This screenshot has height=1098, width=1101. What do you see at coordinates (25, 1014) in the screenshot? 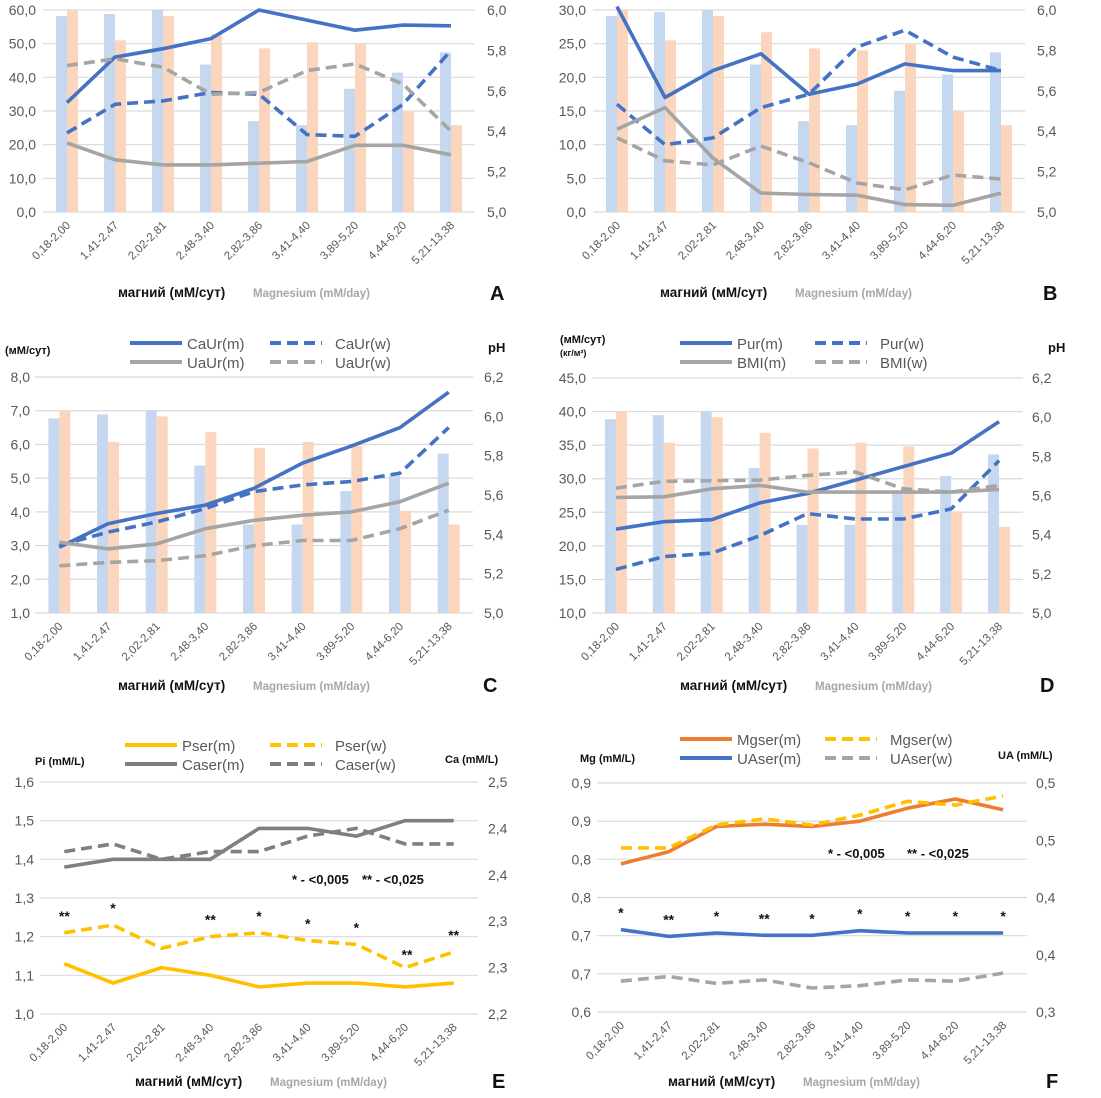
I see `left-axis-tick-label: 1,0` at bounding box center [25, 1014].